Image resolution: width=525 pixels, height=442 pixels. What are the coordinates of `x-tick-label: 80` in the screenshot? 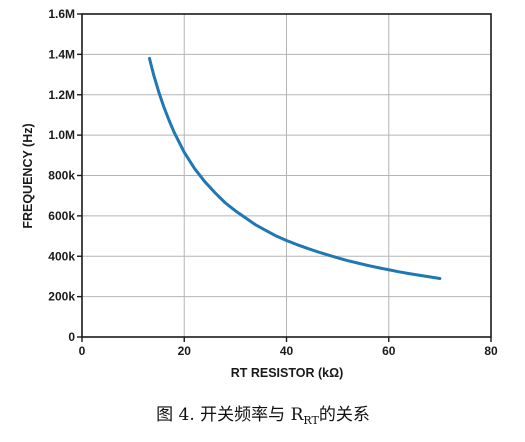 It's located at (491, 351).